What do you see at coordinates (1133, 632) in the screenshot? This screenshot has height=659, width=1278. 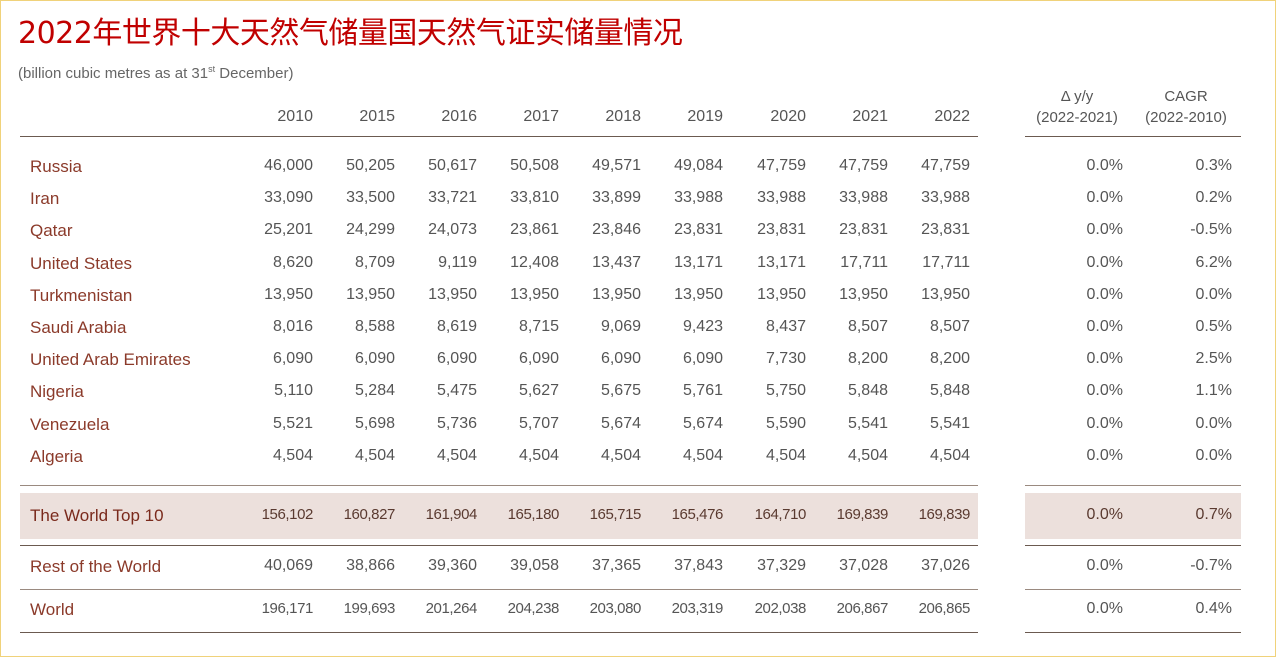 I see `bottom-rule-right` at bounding box center [1133, 632].